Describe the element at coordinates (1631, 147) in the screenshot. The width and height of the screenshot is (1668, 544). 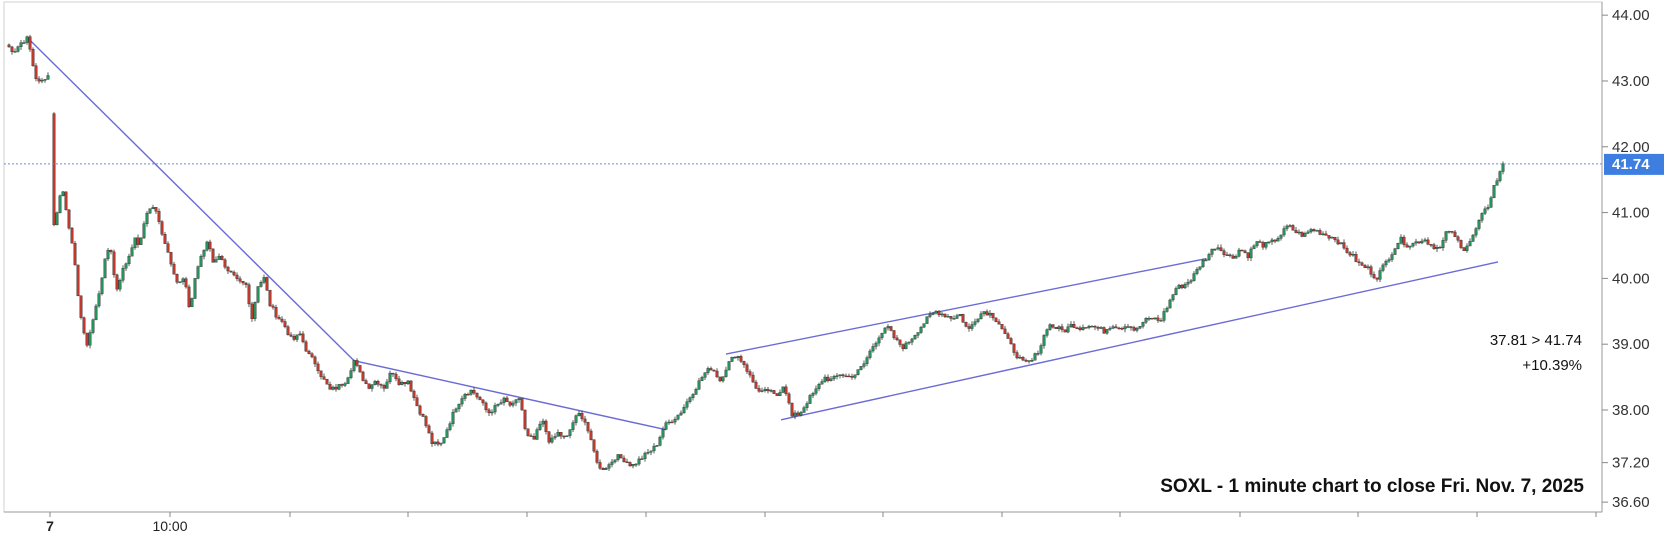
I see `y-tick-label: 42.00` at that location.